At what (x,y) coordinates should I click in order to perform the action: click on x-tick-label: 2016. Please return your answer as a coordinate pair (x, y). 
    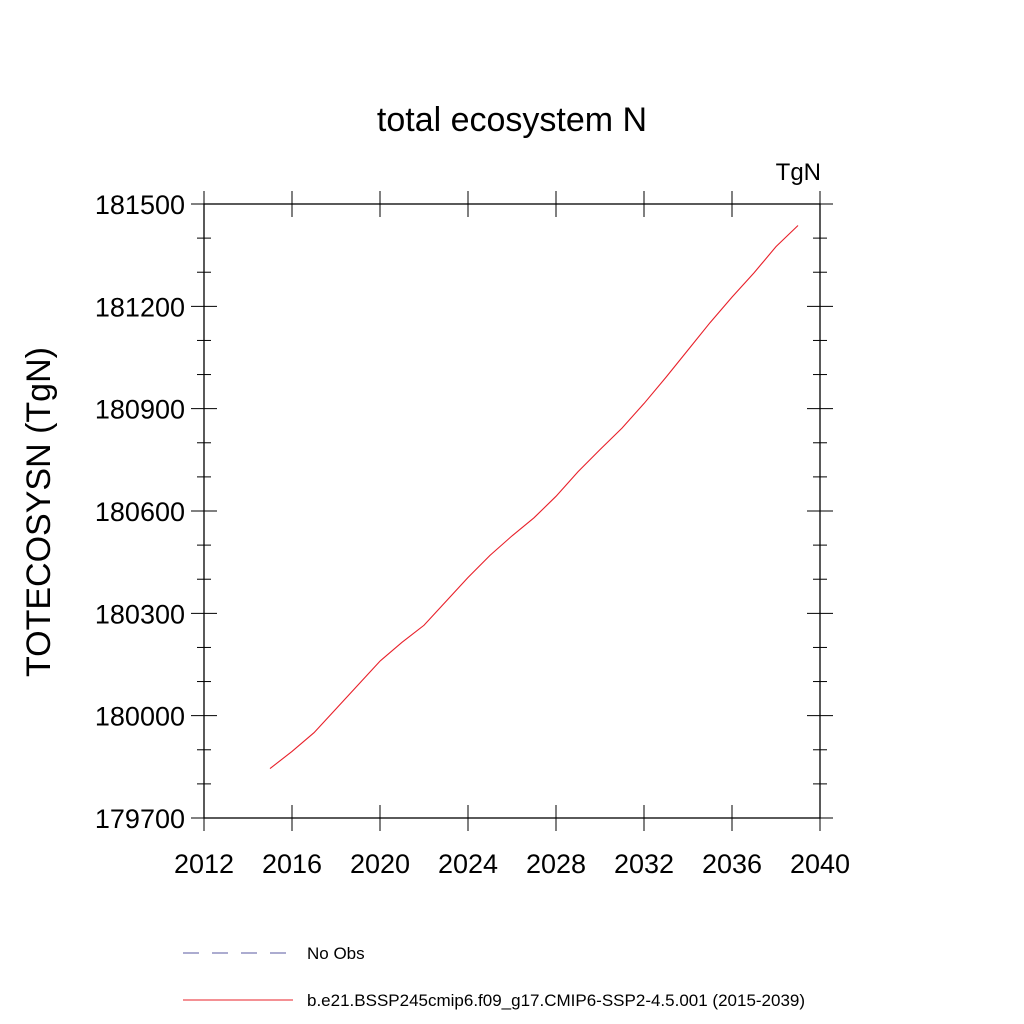
    Looking at the image, I should click on (292, 864).